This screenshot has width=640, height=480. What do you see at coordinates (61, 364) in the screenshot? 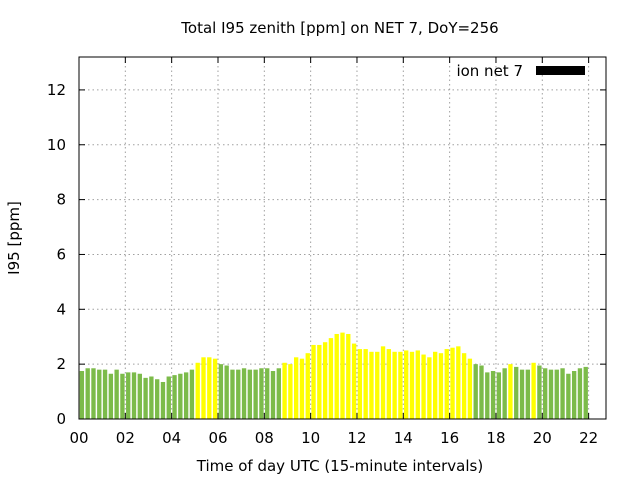
I see `y-tick-label: 2` at bounding box center [61, 364].